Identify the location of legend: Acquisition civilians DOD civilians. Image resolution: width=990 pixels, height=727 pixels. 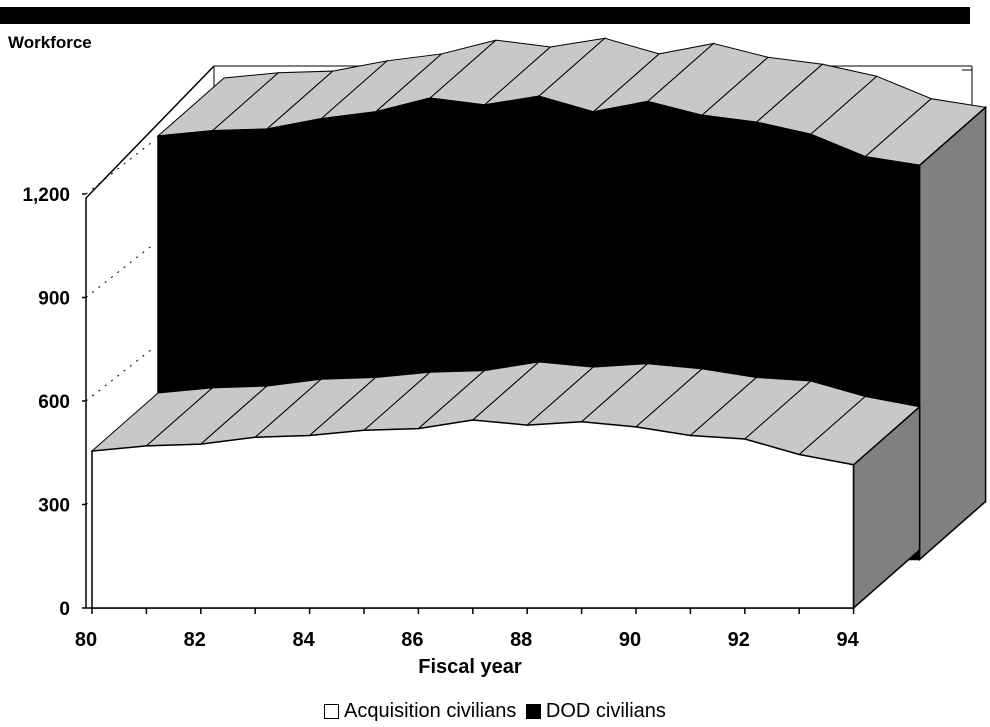
(495, 712).